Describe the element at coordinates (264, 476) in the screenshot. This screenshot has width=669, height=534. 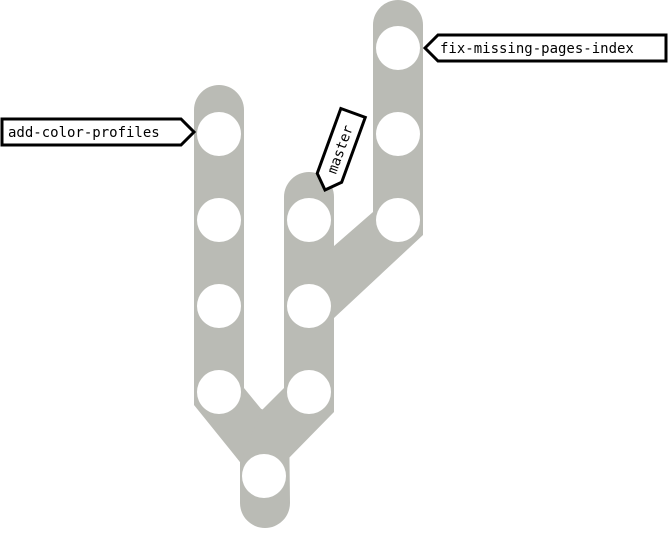
I see `commit-node-base` at that location.